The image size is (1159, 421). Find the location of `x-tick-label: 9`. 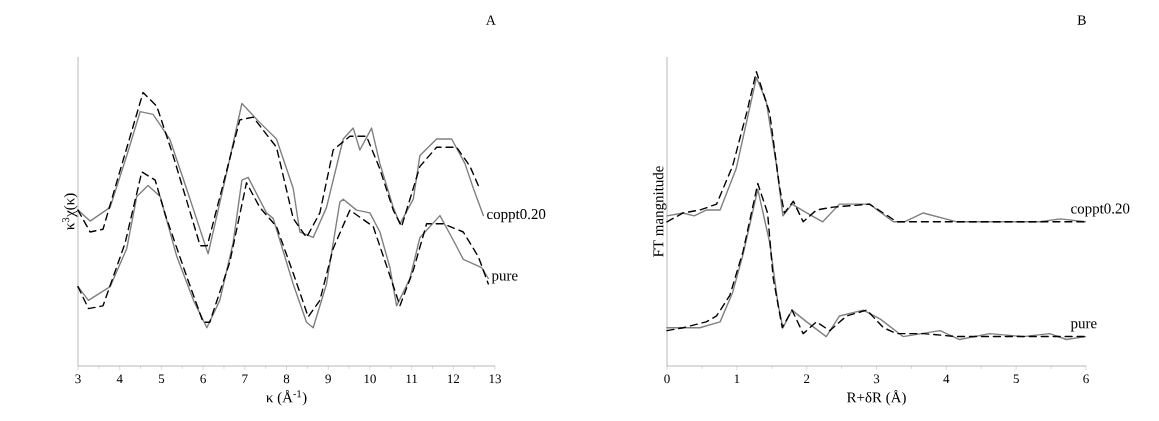

x-tick-label: 9 is located at coordinates (328, 379).